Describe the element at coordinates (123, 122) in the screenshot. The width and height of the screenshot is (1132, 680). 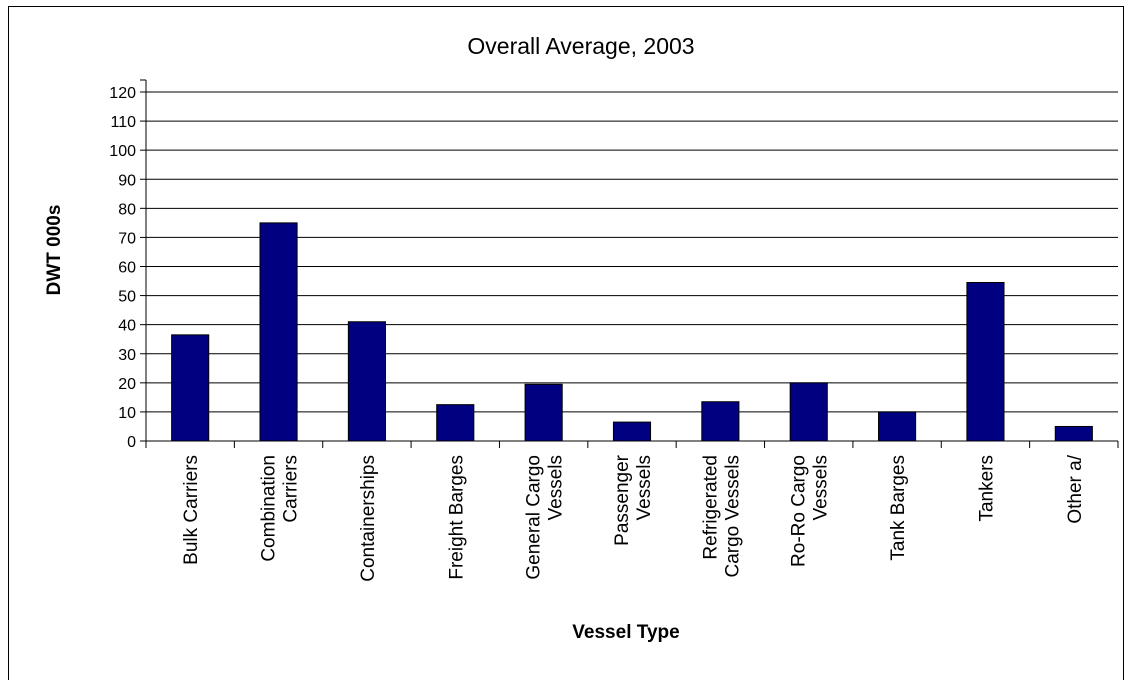
I see `y-tick-label: 110` at that location.